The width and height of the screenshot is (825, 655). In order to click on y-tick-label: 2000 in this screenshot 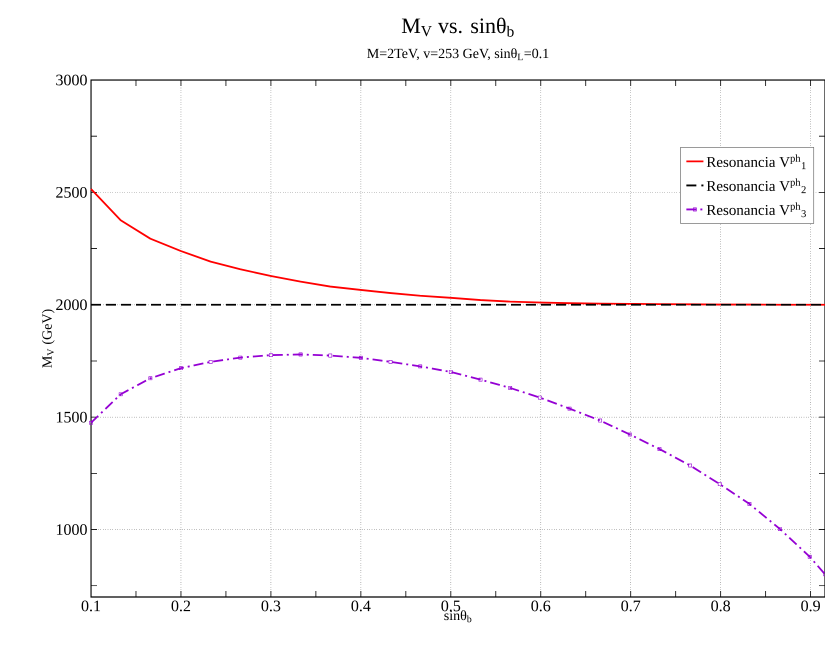, I will do `click(71, 304)`.